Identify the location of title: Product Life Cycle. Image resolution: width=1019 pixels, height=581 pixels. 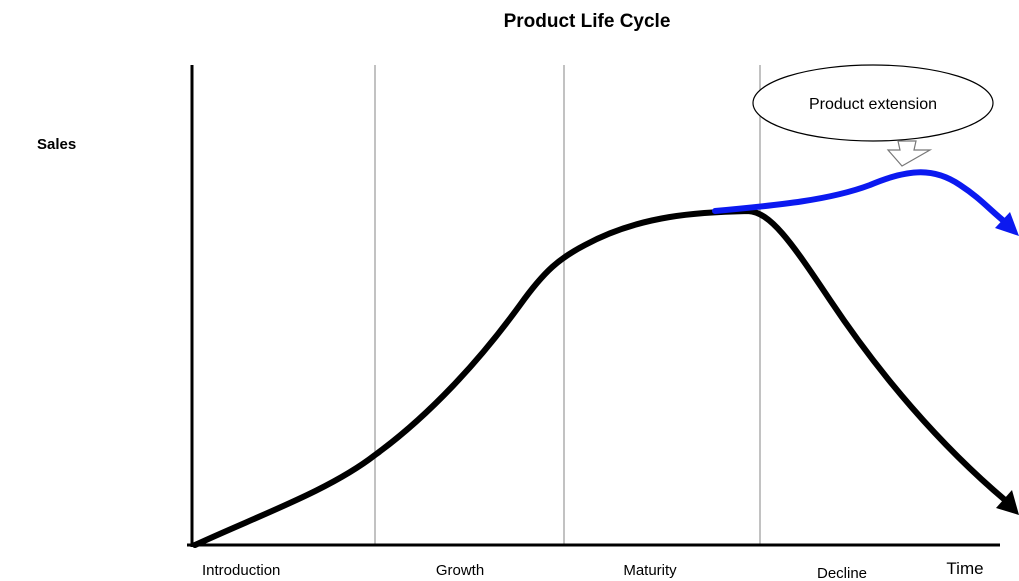
(587, 21).